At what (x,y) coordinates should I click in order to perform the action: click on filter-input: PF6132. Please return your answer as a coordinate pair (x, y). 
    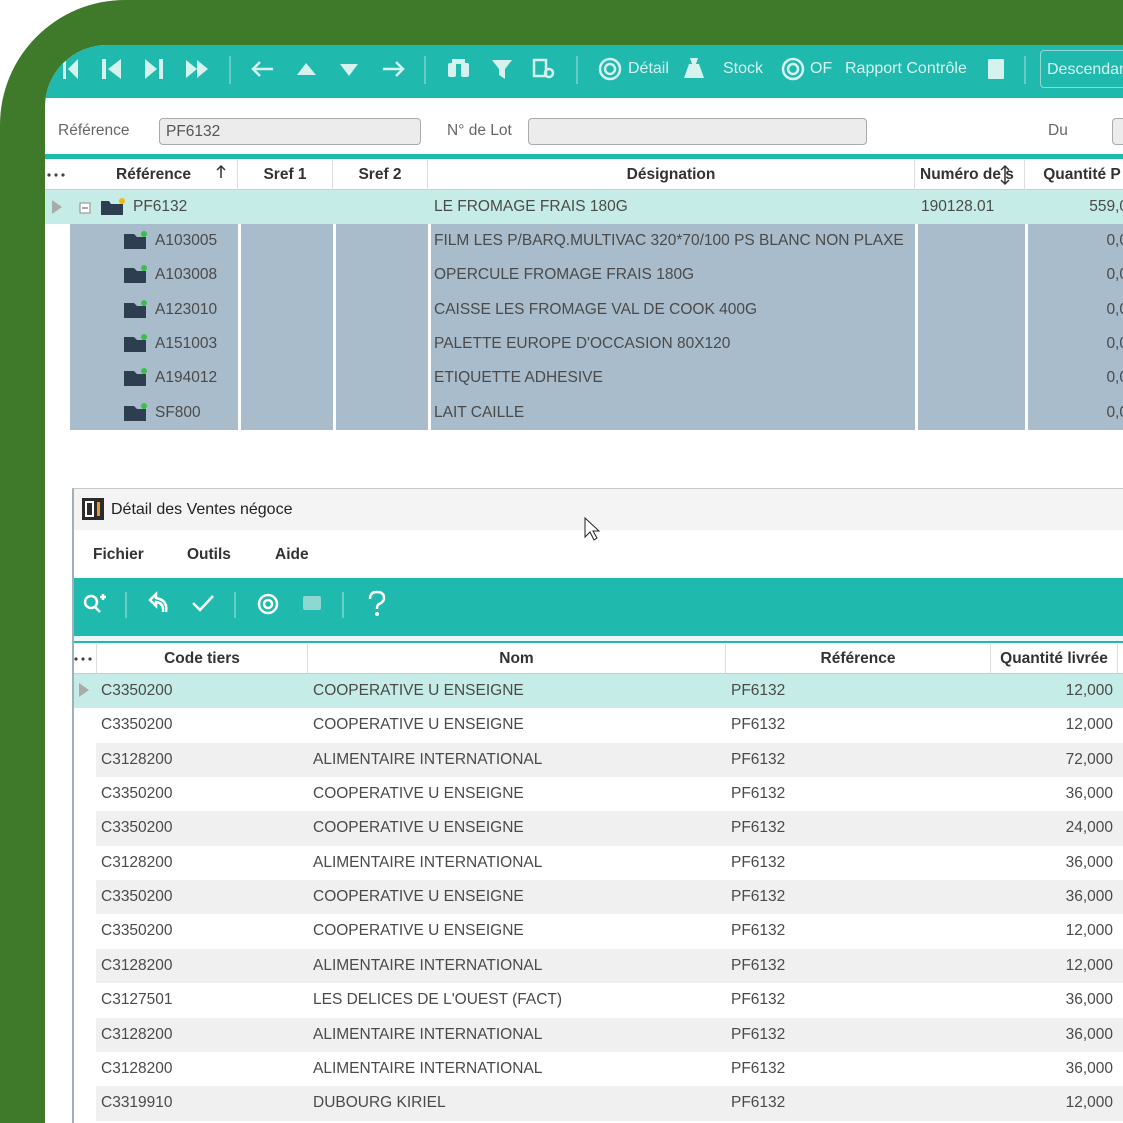
    Looking at the image, I should click on (290, 131).